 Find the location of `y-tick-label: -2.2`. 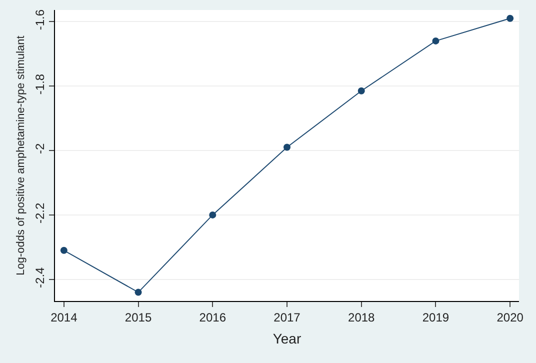

y-tick-label: -2.2 is located at coordinates (40, 213).